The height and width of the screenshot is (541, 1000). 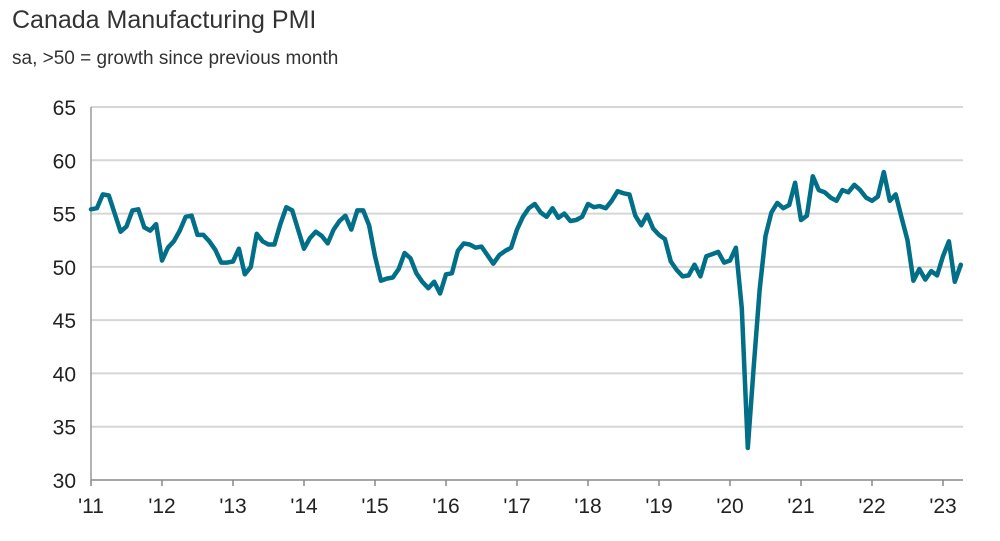 What do you see at coordinates (164, 20) in the screenshot?
I see `chart-title: Canada Manufacturing PMI` at bounding box center [164, 20].